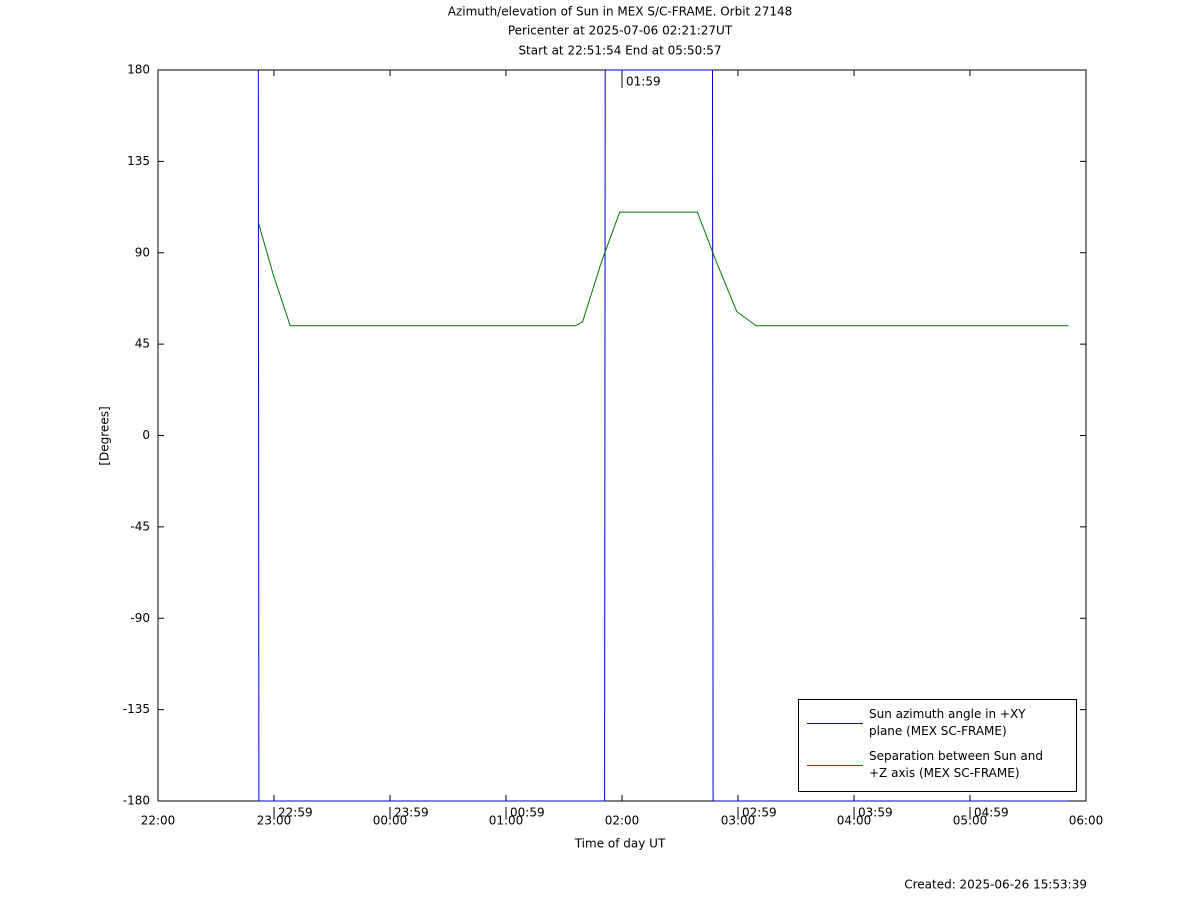 Image resolution: width=1200 pixels, height=901 pixels. Describe the element at coordinates (527, 813) in the screenshot. I see `annotation: 00:59` at that location.